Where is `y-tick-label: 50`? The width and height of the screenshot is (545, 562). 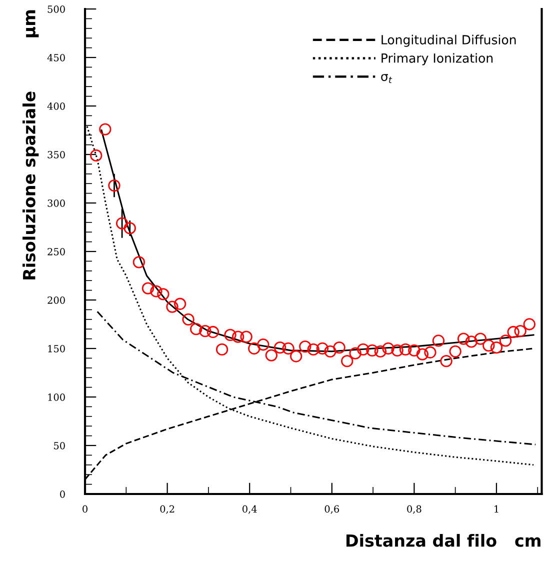
y-tick-label: 50 is located at coordinates (59, 446).